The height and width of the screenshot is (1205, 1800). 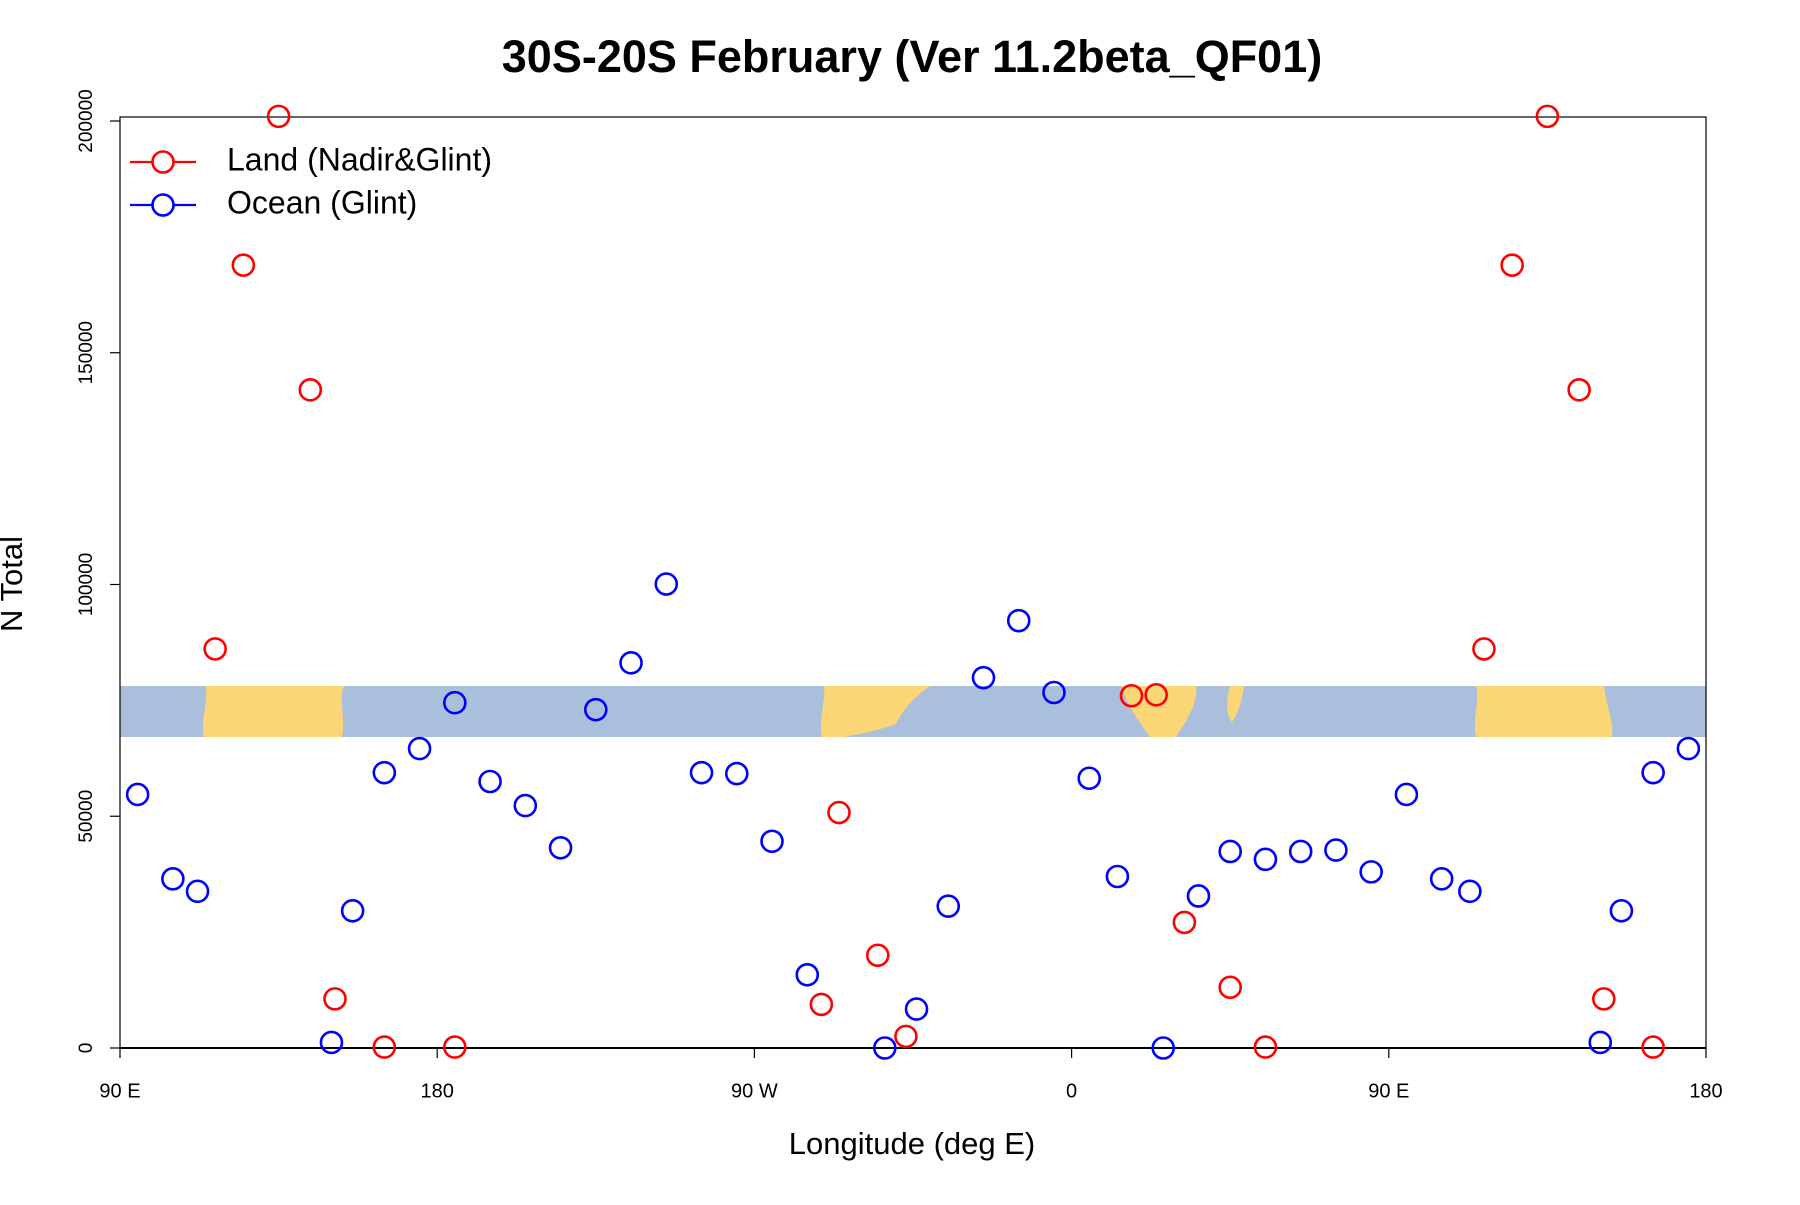 What do you see at coordinates (912, 56) in the screenshot?
I see `chart-title: 30S-20S February (Ver 11.2beta_QF01)` at bounding box center [912, 56].